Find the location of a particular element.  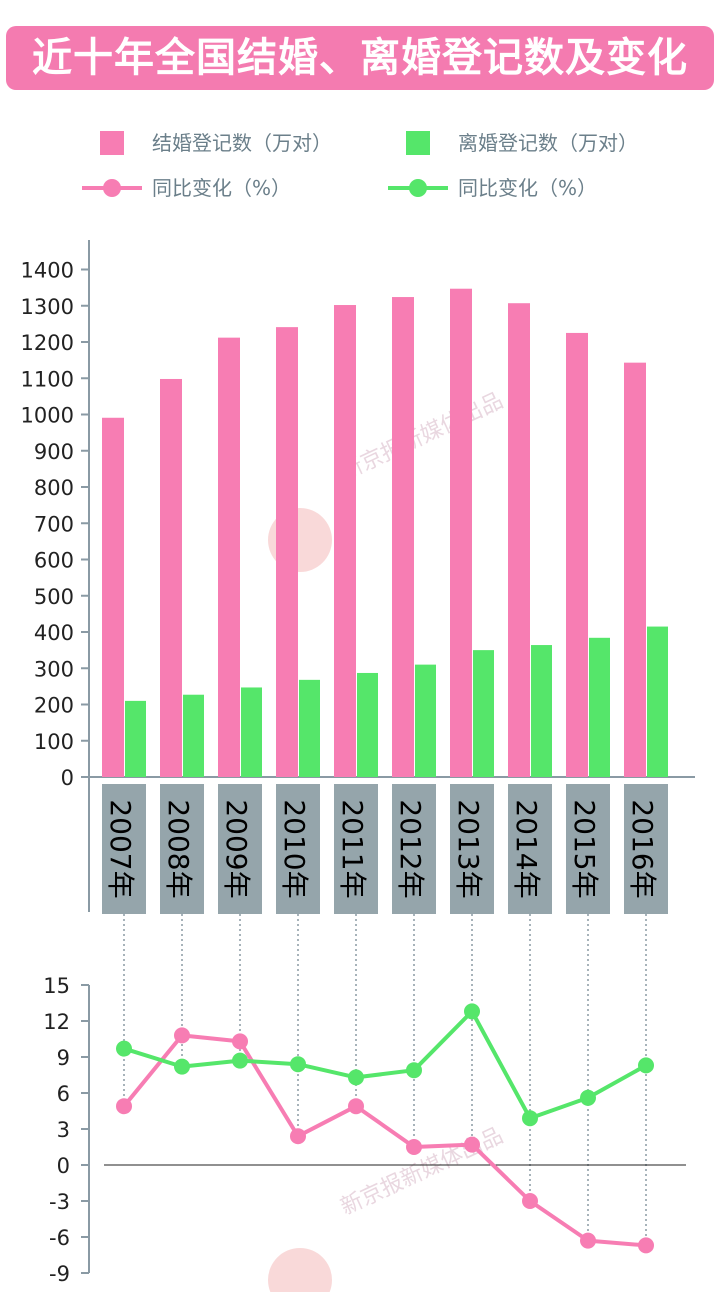

bar-y-tick-label: 0 is located at coordinates (67, 778).